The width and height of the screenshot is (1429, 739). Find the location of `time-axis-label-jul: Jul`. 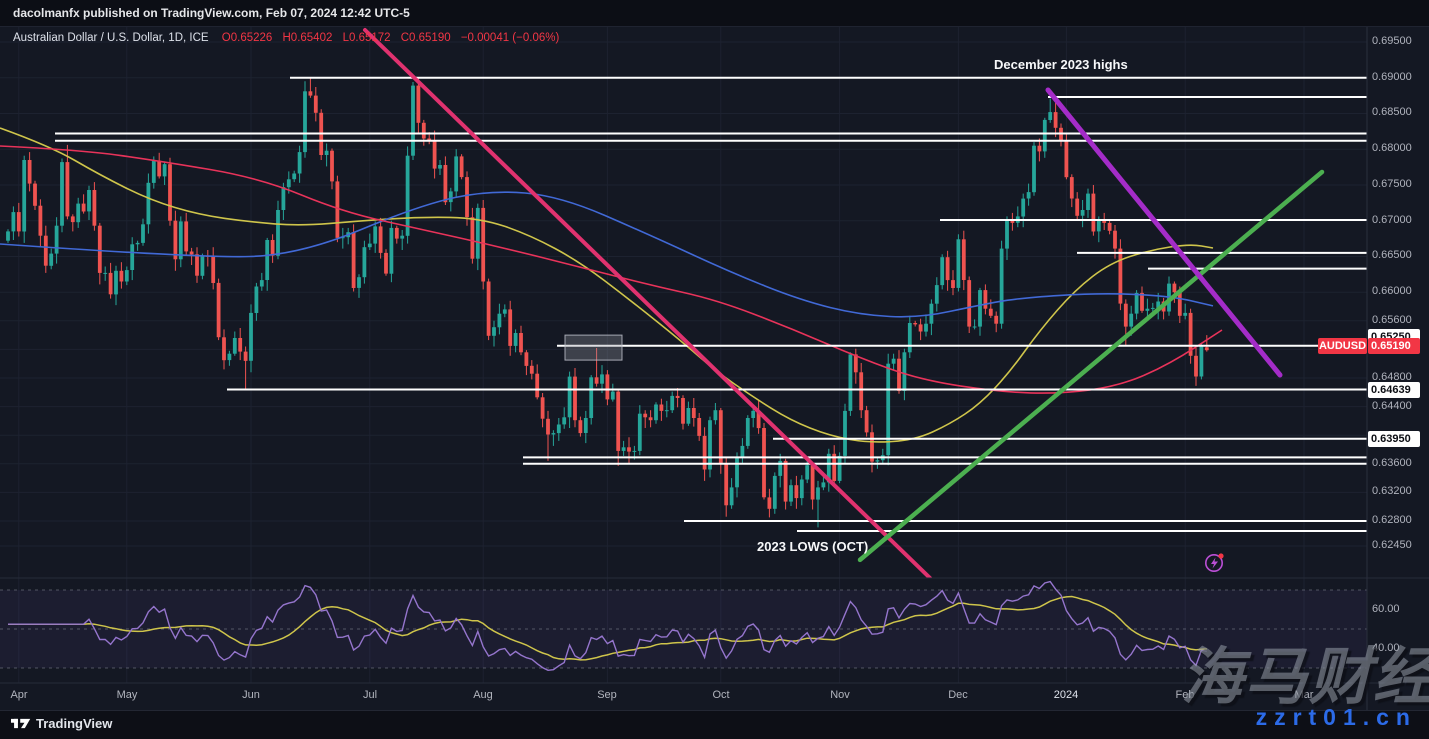

time-axis-label-jul: Jul is located at coordinates (370, 695).